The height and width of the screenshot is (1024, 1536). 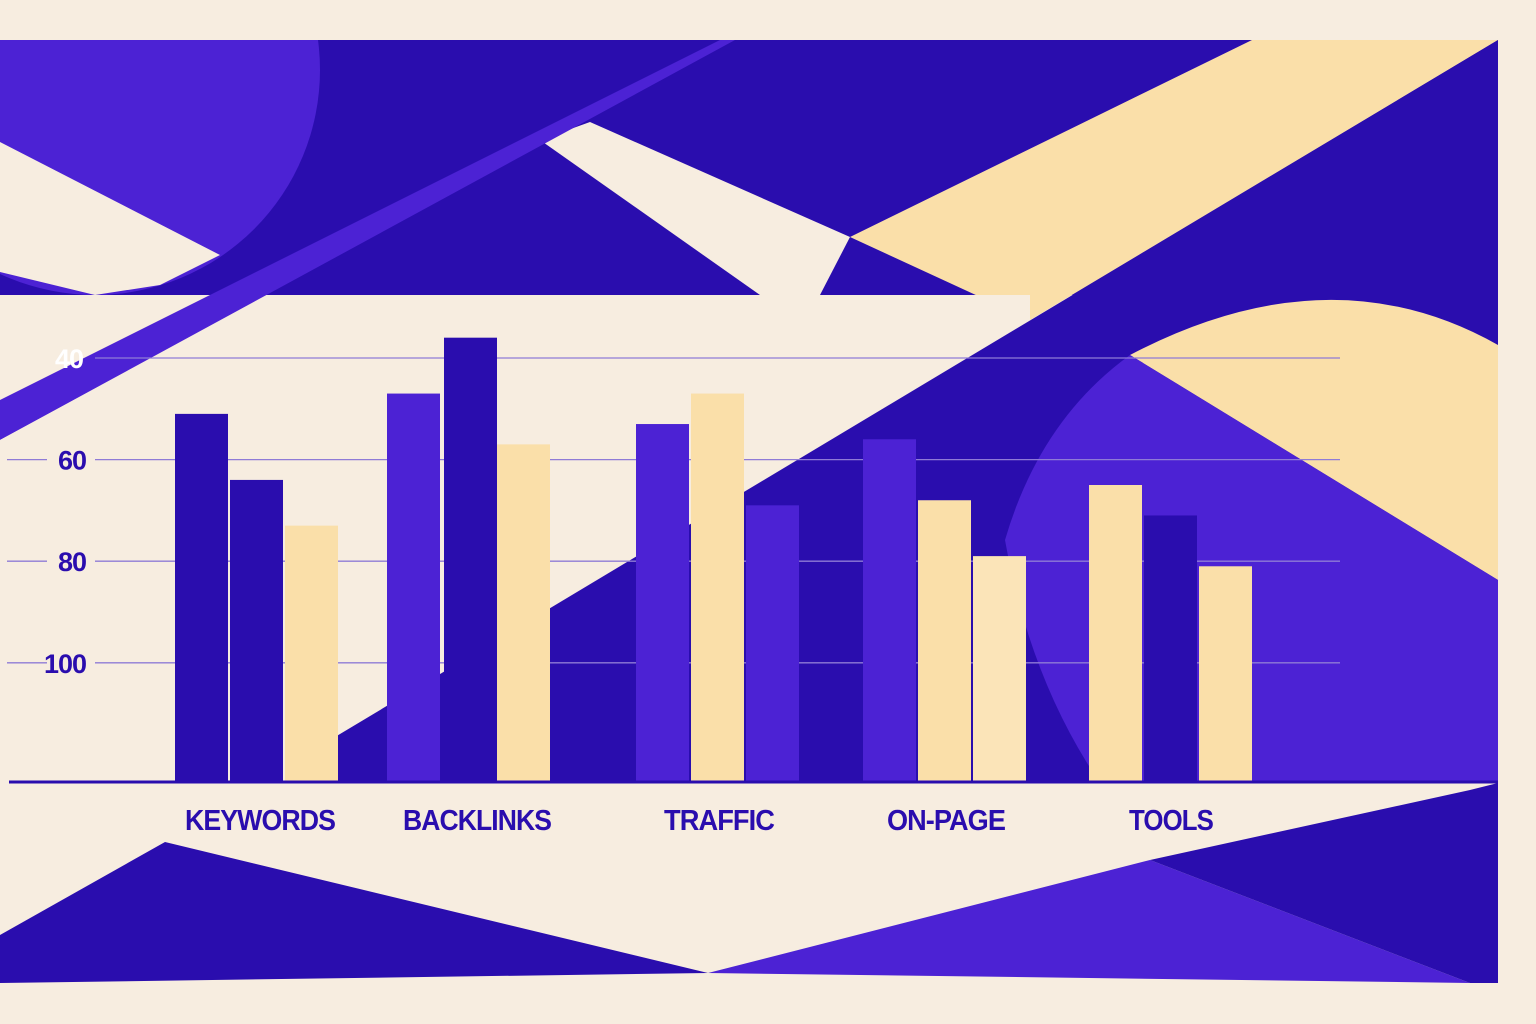 I want to click on x-axis-labels: KEYWORDS BACKLINKS TRAFFIC ON-PAGE TOOLS, so click(x=700, y=821).